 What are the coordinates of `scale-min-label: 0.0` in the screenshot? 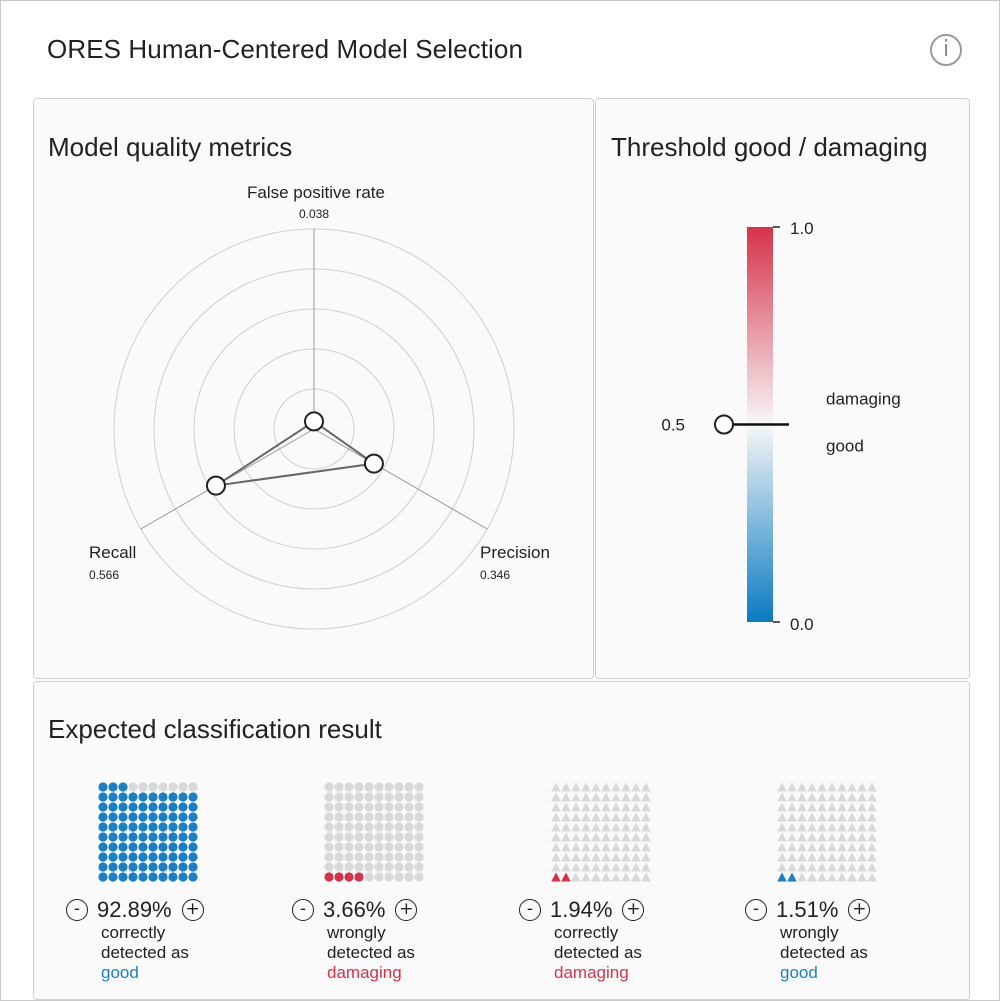 It's located at (802, 624).